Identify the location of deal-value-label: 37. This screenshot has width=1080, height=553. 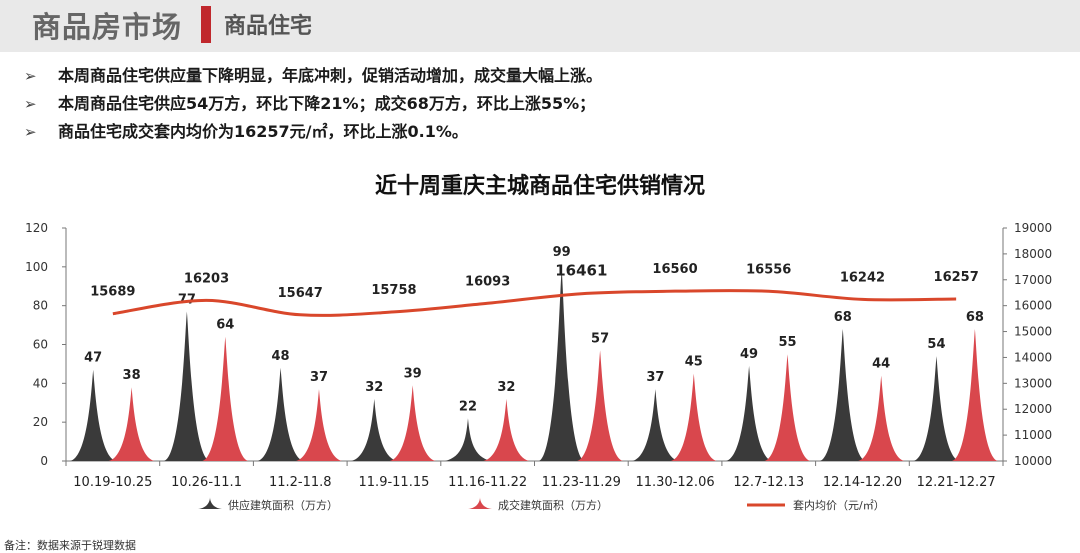
(319, 377).